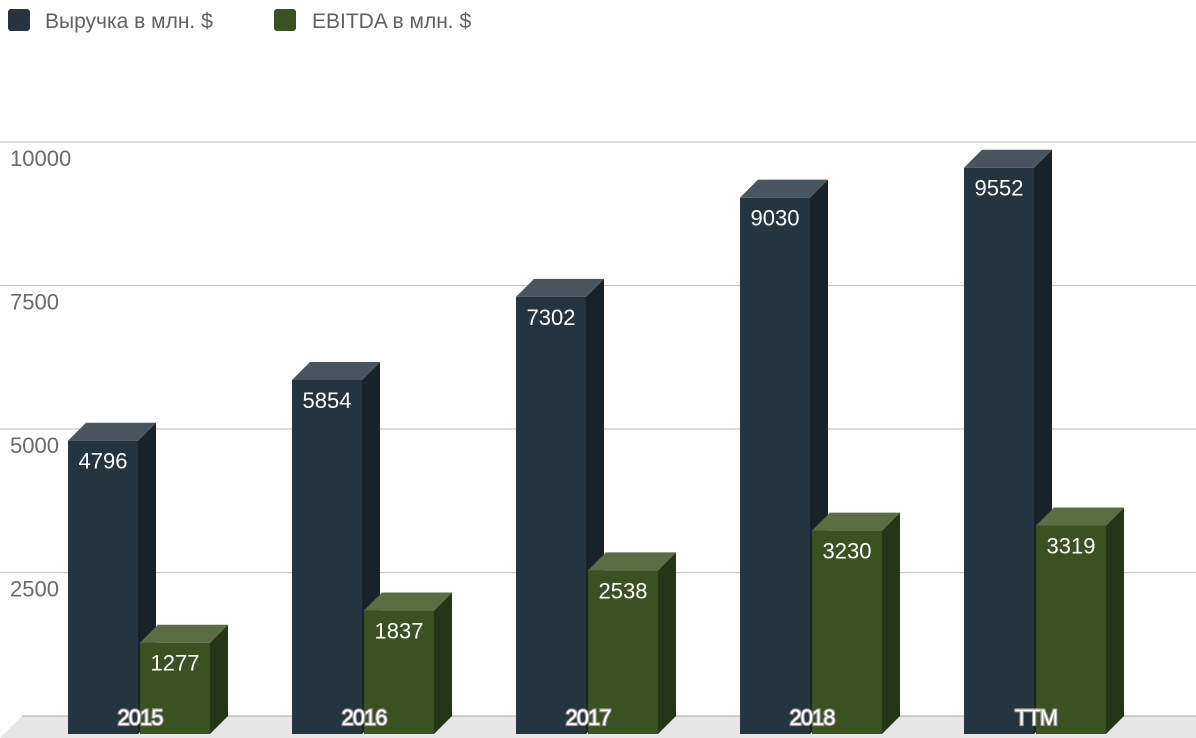  I want to click on legend-swatch-revenue, so click(19, 20).